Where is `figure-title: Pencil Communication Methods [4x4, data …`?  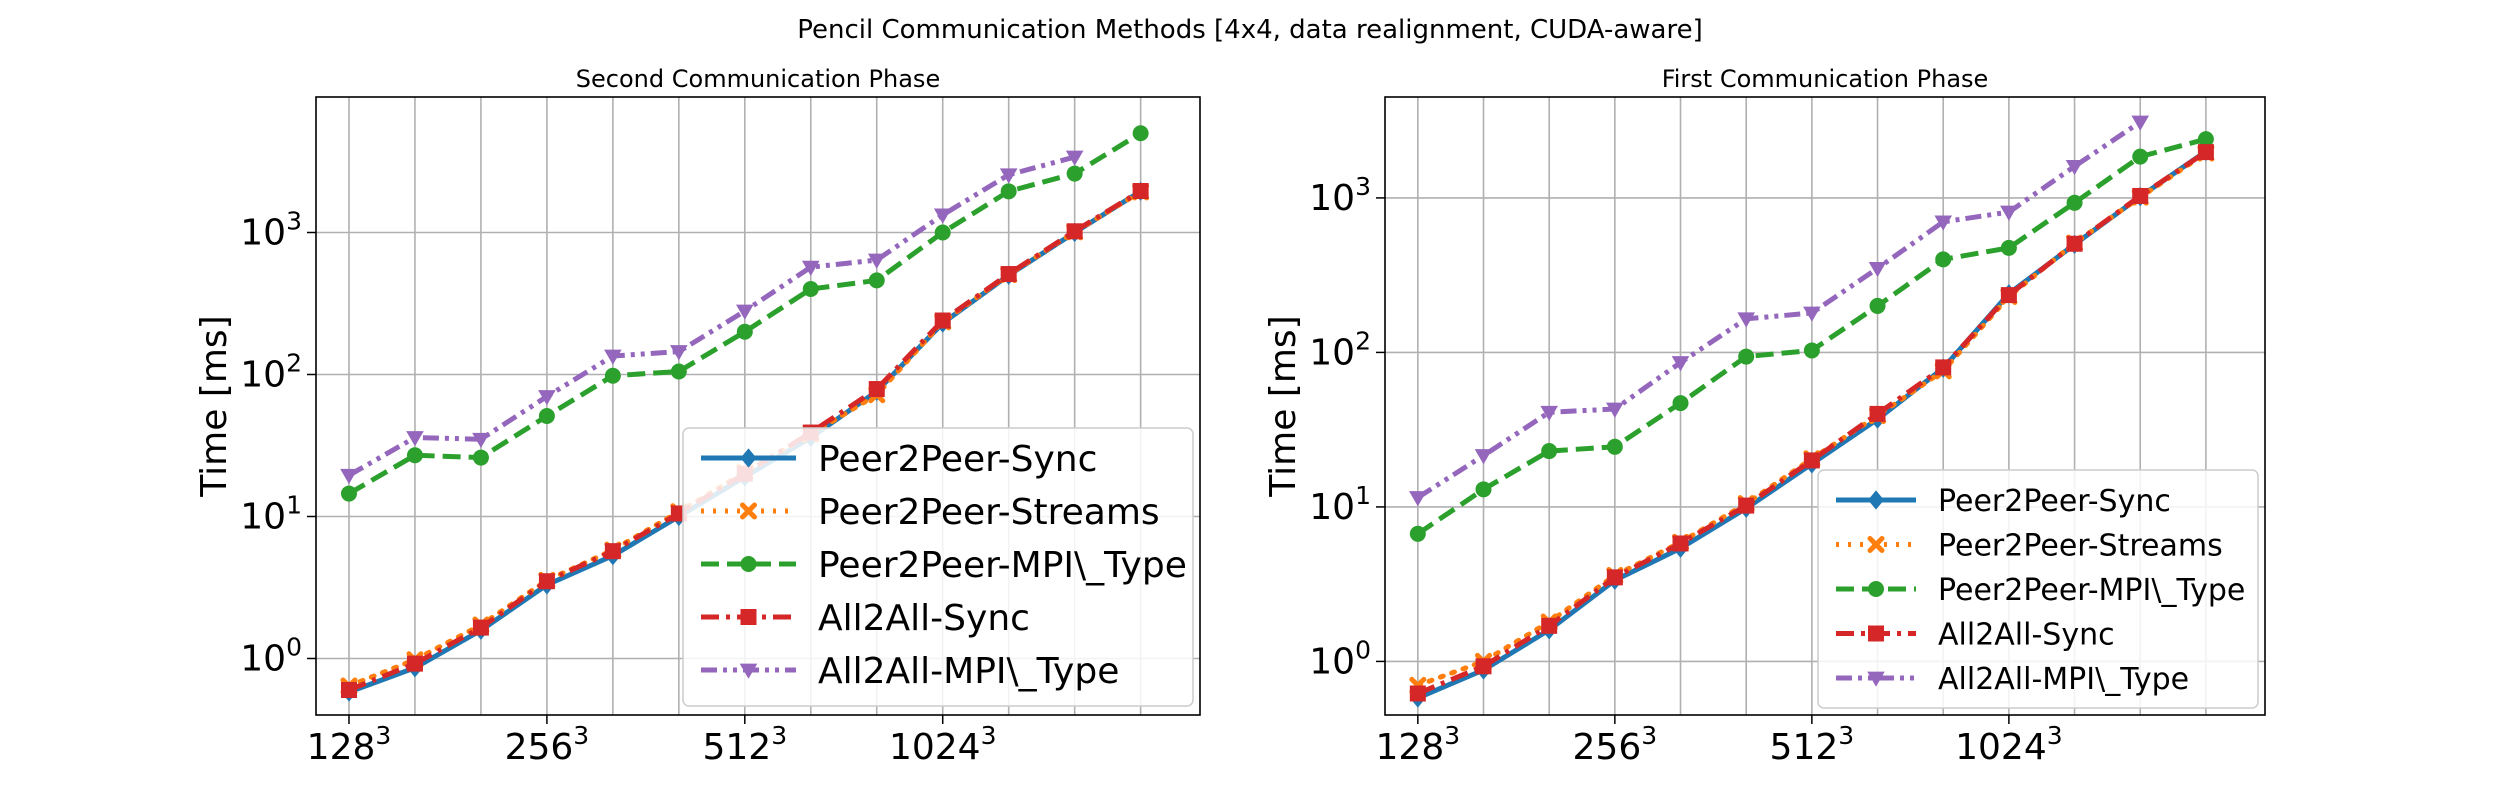 figure-title: Pencil Communication Methods [4x4, data … is located at coordinates (1249, 30).